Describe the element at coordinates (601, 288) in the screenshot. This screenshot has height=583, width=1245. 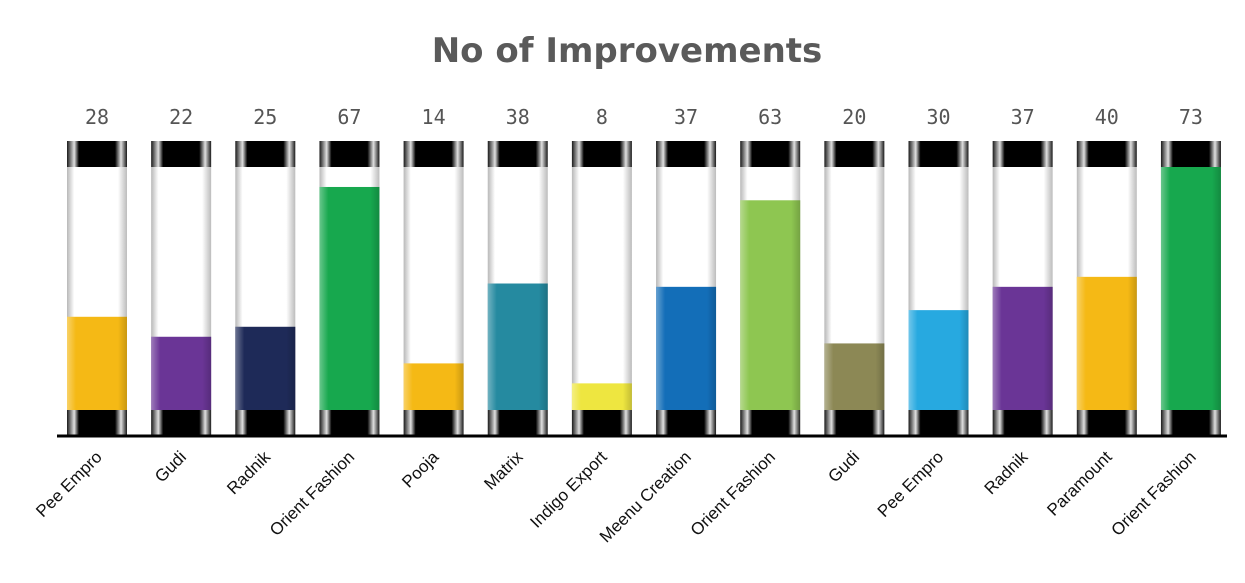
I see `tube-glass` at that location.